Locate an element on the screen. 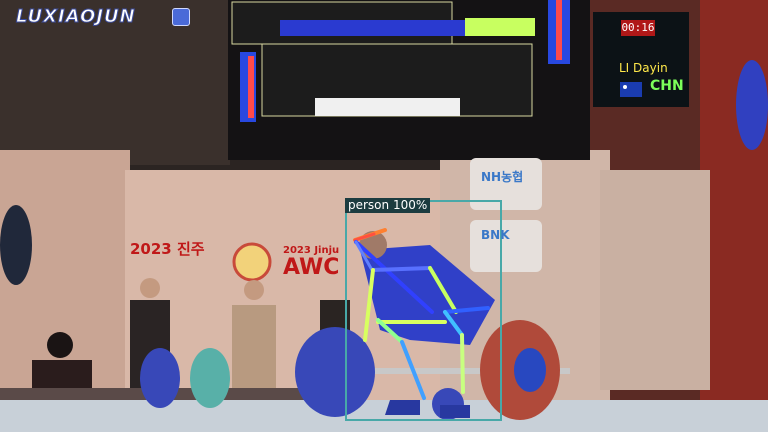  athlete-name: LI Dayin is located at coordinates (643, 68).